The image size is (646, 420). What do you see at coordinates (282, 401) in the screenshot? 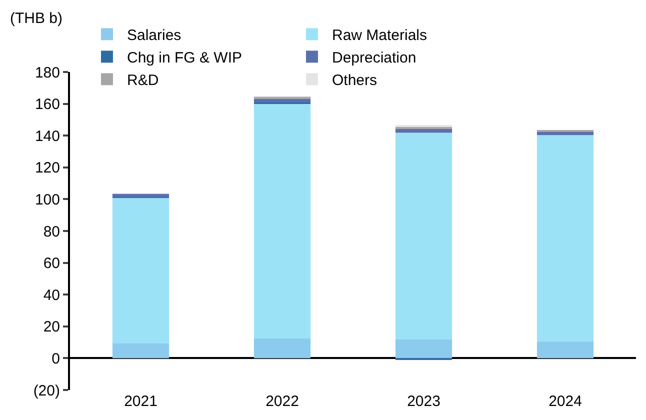
I see `x-tick-label: 2022` at bounding box center [282, 401].